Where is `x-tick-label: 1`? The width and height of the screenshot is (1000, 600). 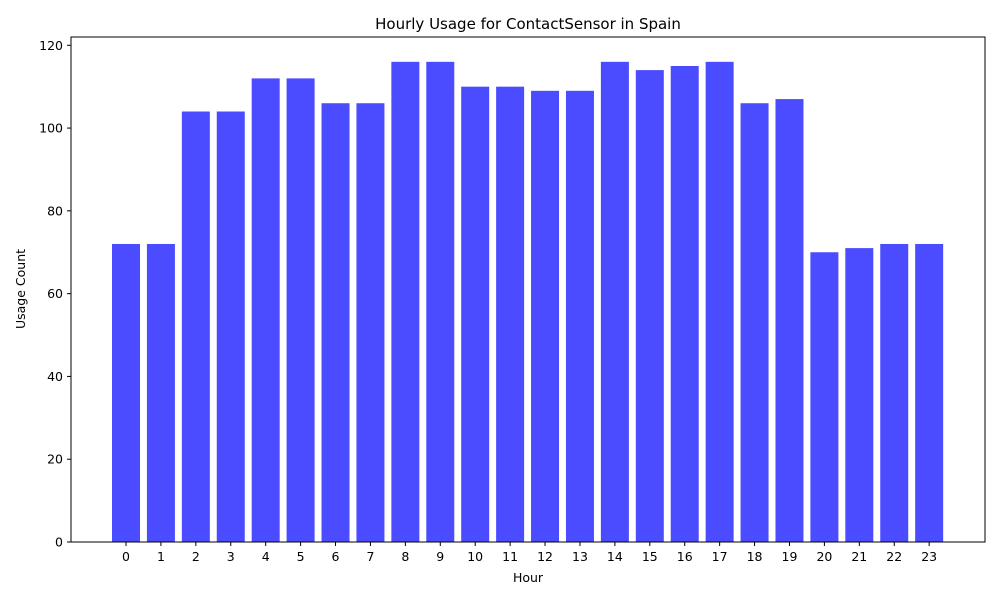 x-tick-label: 1 is located at coordinates (161, 556).